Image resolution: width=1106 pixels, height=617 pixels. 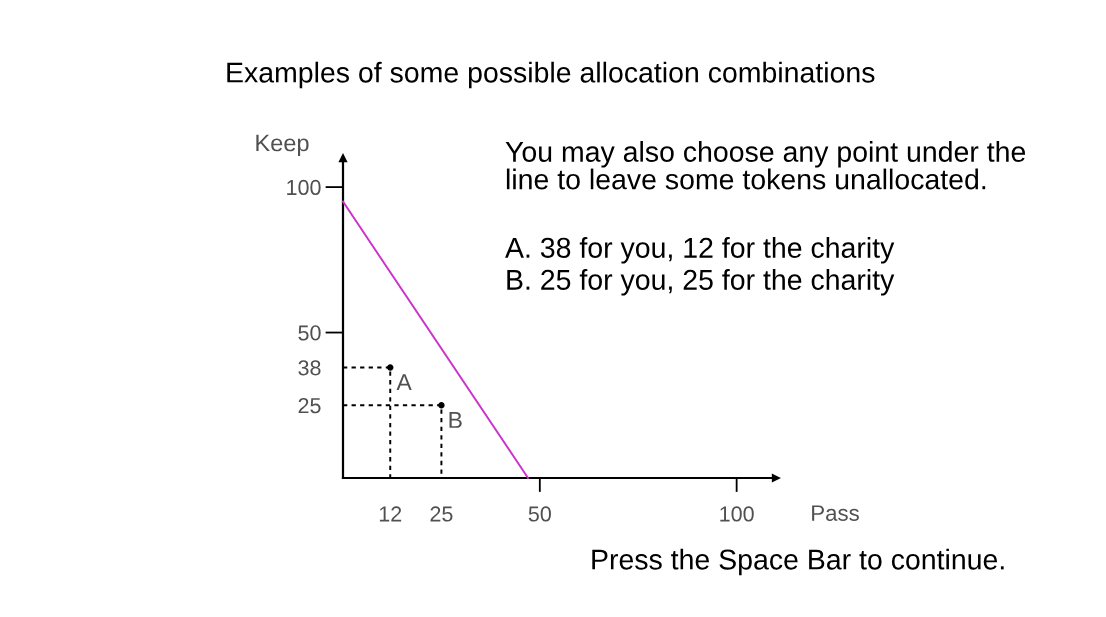 What do you see at coordinates (404, 382) in the screenshot?
I see `annotation: A` at bounding box center [404, 382].